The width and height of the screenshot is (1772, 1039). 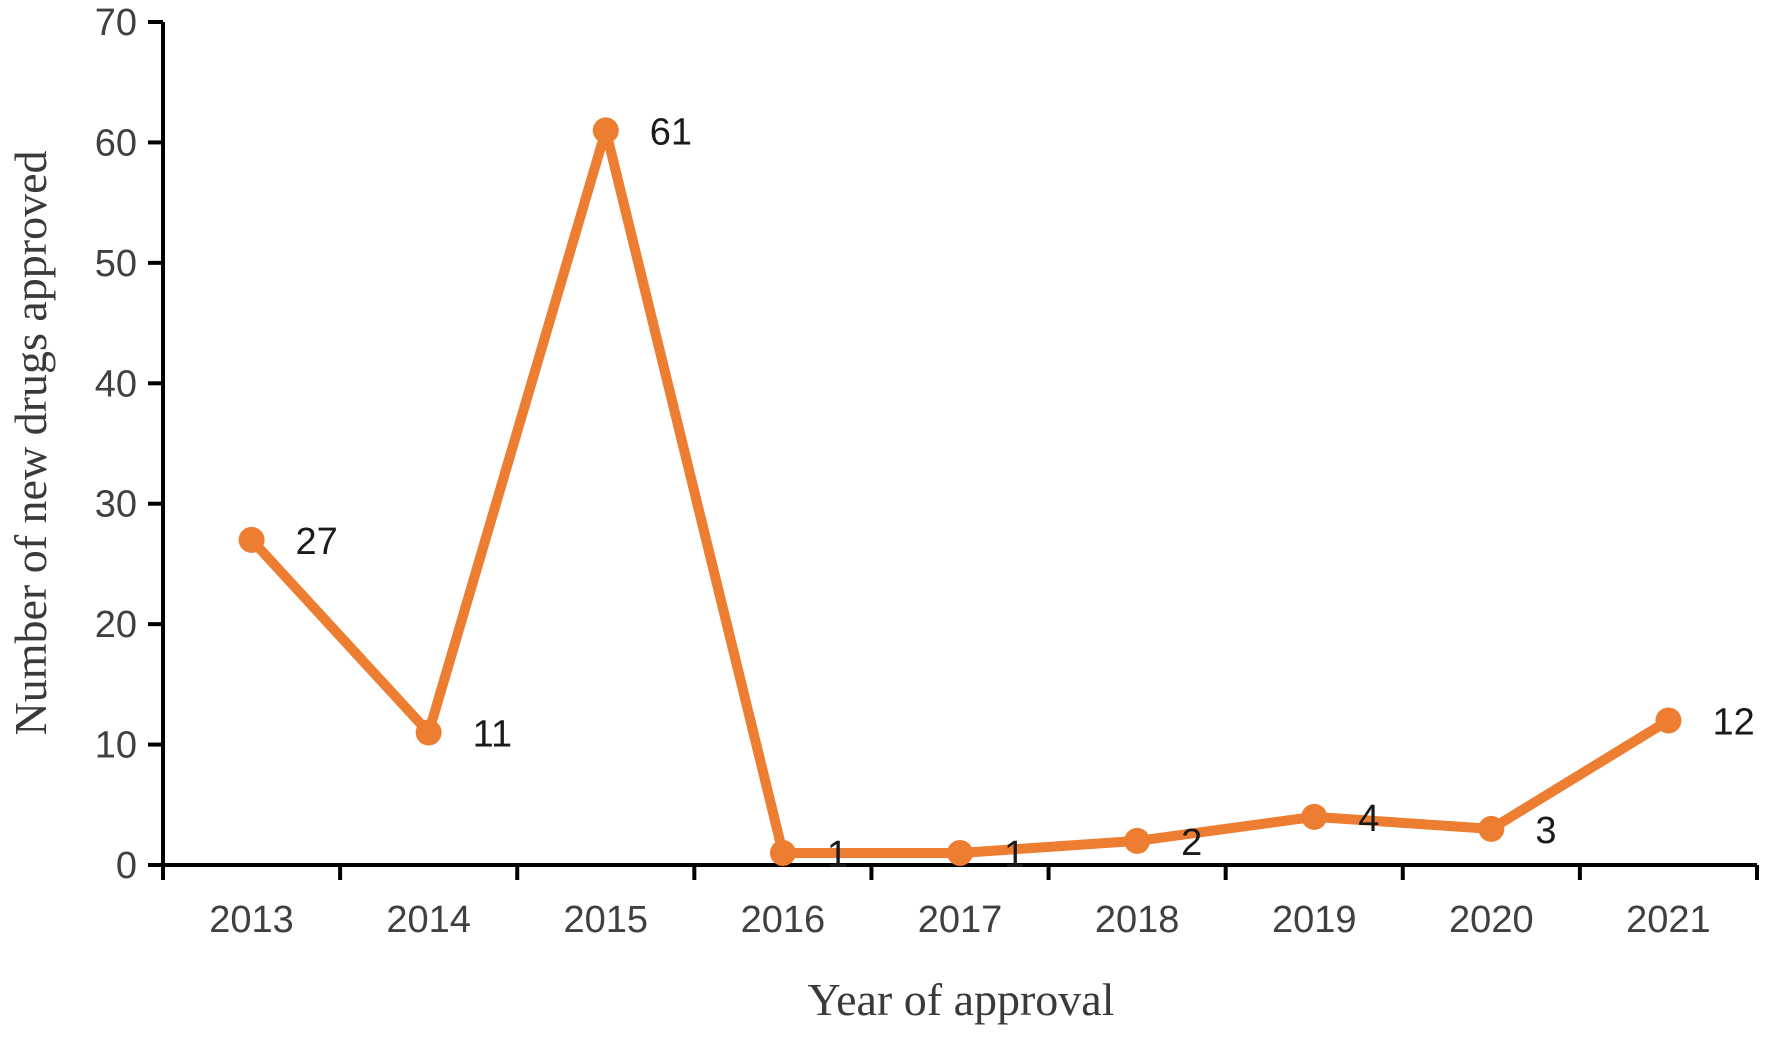 What do you see at coordinates (960, 999) in the screenshot?
I see `x-axis-title: Year of approval` at bounding box center [960, 999].